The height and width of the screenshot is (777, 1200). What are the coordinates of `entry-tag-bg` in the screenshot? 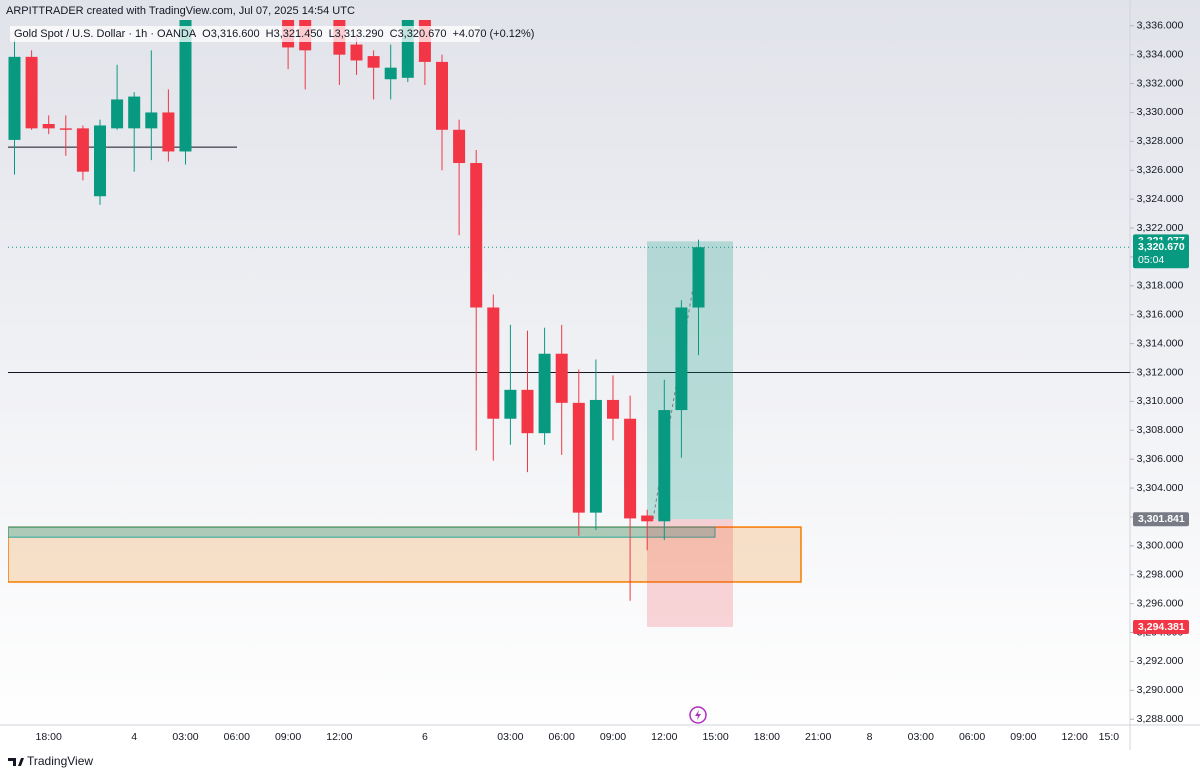 It's located at (1161, 519).